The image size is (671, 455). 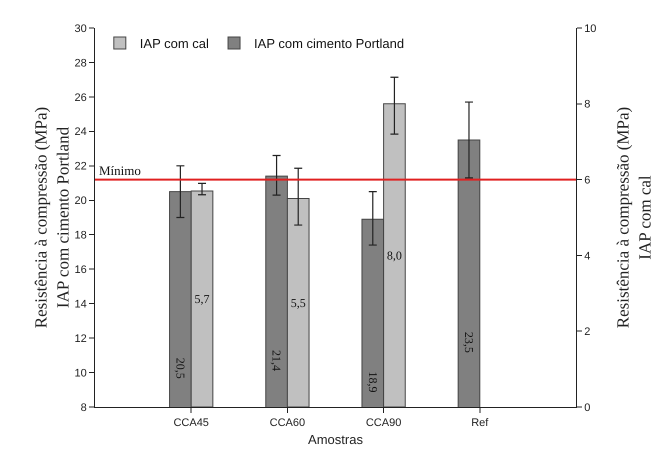 I want to click on data-label: 20,5, so click(x=180, y=368).